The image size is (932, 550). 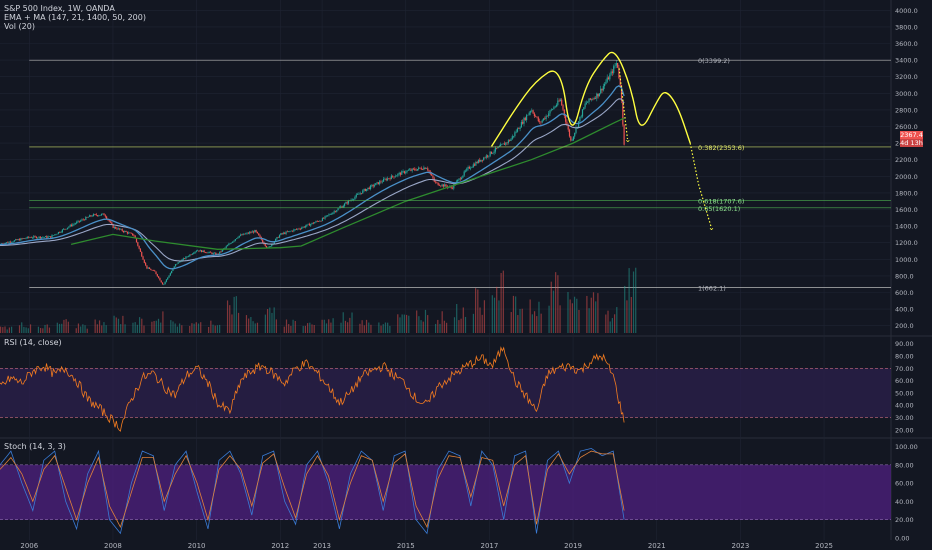 I want to click on fib-level-label: 0(3399.2), so click(x=714, y=61).